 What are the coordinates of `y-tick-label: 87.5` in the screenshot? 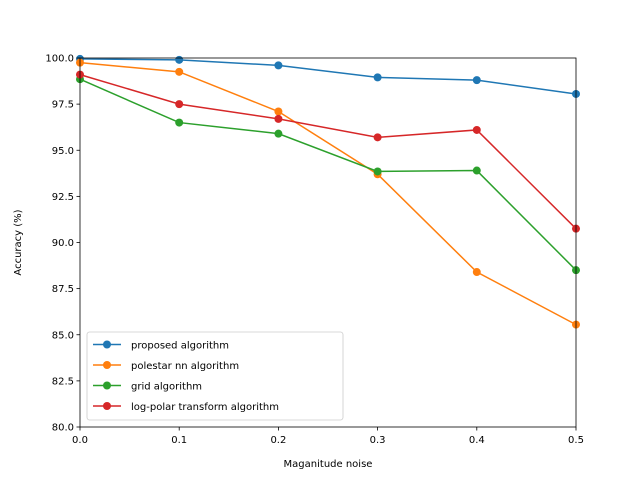 It's located at (63, 289).